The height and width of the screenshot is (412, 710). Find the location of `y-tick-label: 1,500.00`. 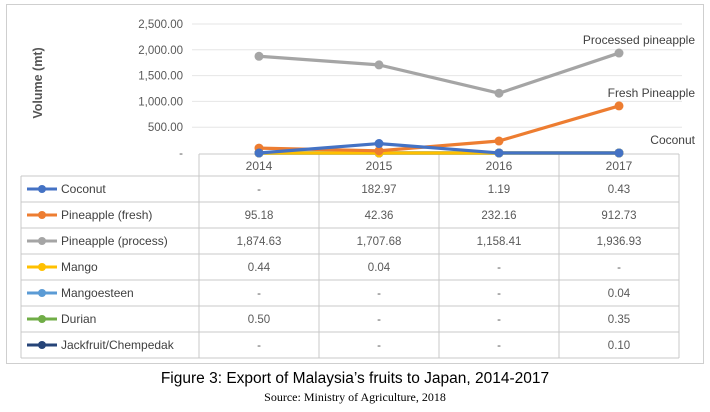

y-tick-label: 1,500.00 is located at coordinates (160, 77).